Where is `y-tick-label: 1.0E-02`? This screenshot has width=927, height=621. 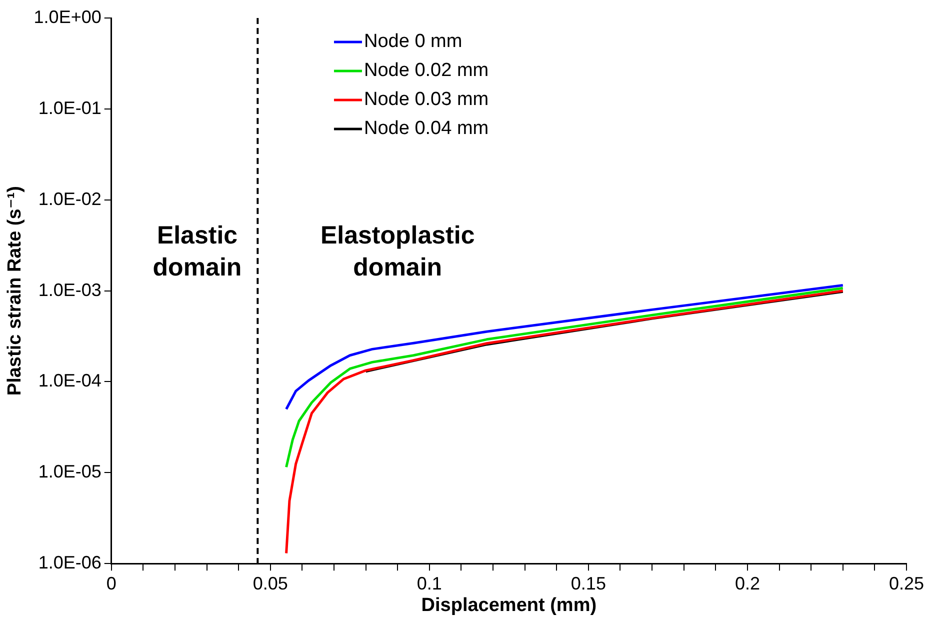 y-tick-label: 1.0E-02 is located at coordinates (70, 198).